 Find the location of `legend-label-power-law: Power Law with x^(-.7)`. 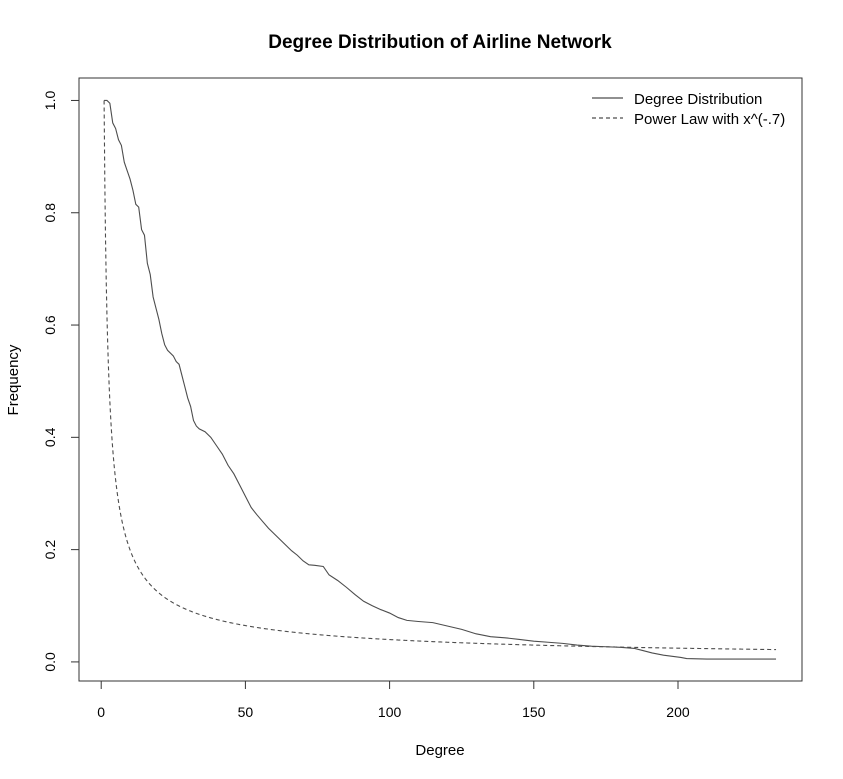

legend-label-power-law: Power Law with x^(-.7) is located at coordinates (709, 119).